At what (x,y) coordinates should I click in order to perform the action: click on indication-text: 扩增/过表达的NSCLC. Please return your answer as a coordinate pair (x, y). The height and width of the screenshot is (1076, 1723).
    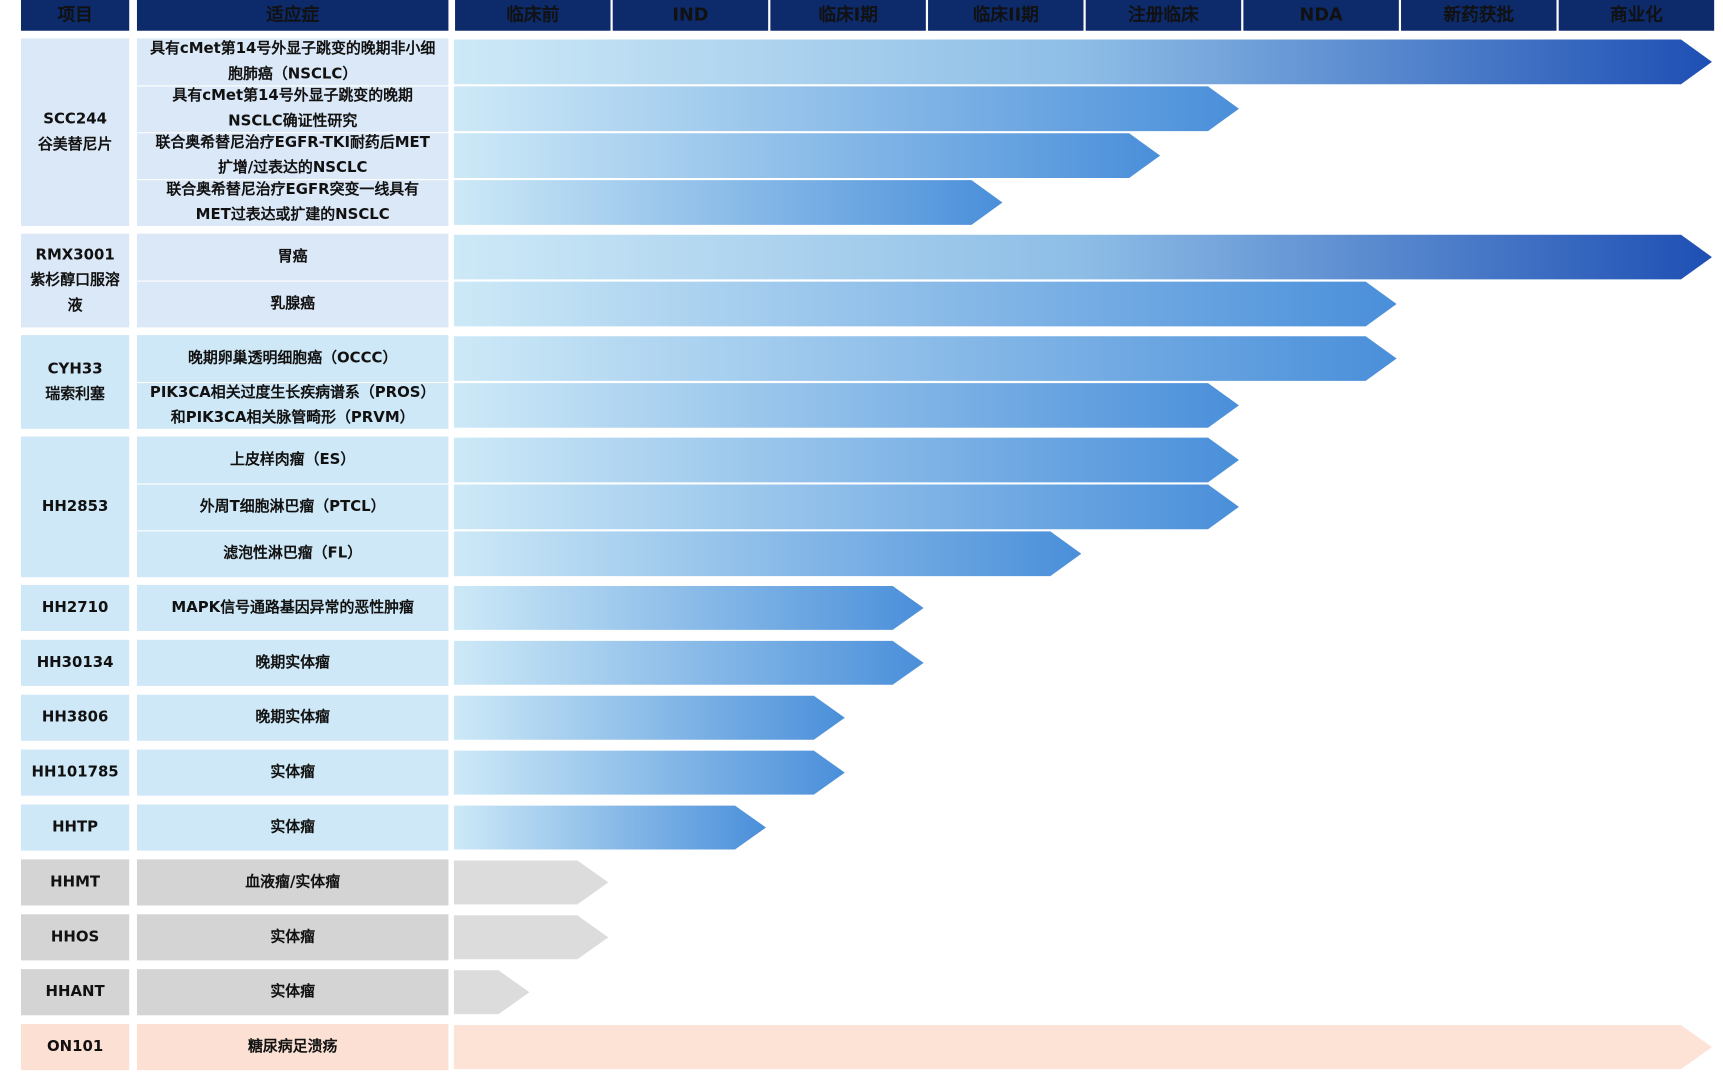
    Looking at the image, I should click on (292, 167).